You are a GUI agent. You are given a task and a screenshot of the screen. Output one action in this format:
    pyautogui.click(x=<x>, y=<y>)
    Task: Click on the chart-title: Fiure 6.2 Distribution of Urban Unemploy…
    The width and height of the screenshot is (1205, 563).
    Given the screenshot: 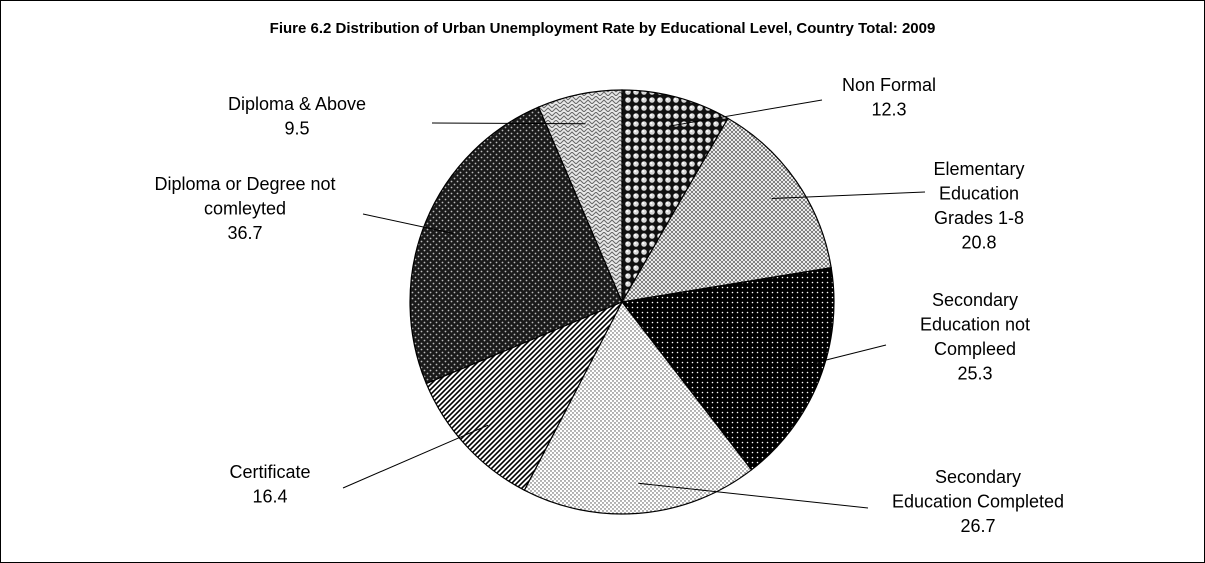 What is the action you would take?
    pyautogui.click(x=602, y=28)
    